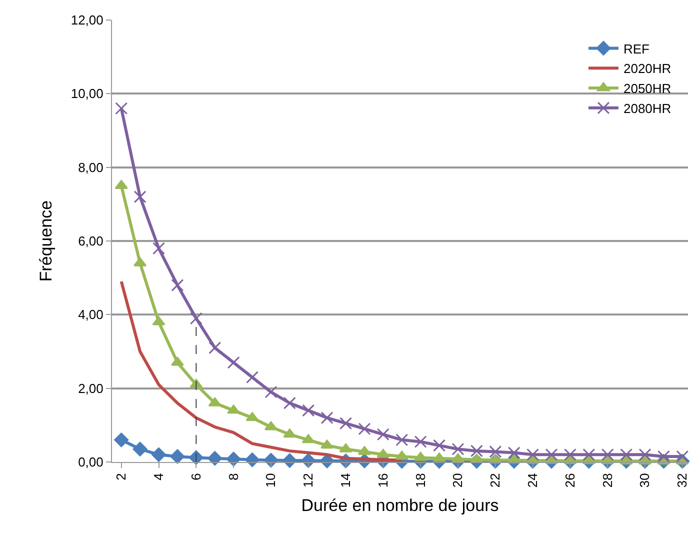 This screenshot has width=694, height=552. Describe the element at coordinates (345, 480) in the screenshot. I see `x-tick-label: 14` at that location.